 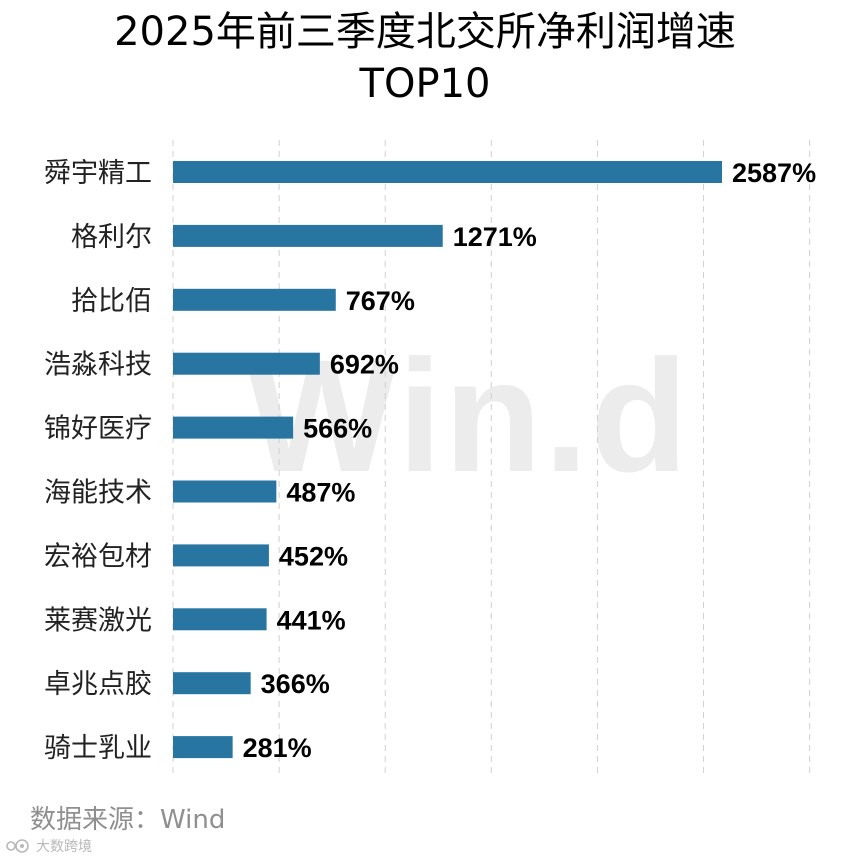 I want to click on eye-dot-logo-icon, so click(x=17, y=846).